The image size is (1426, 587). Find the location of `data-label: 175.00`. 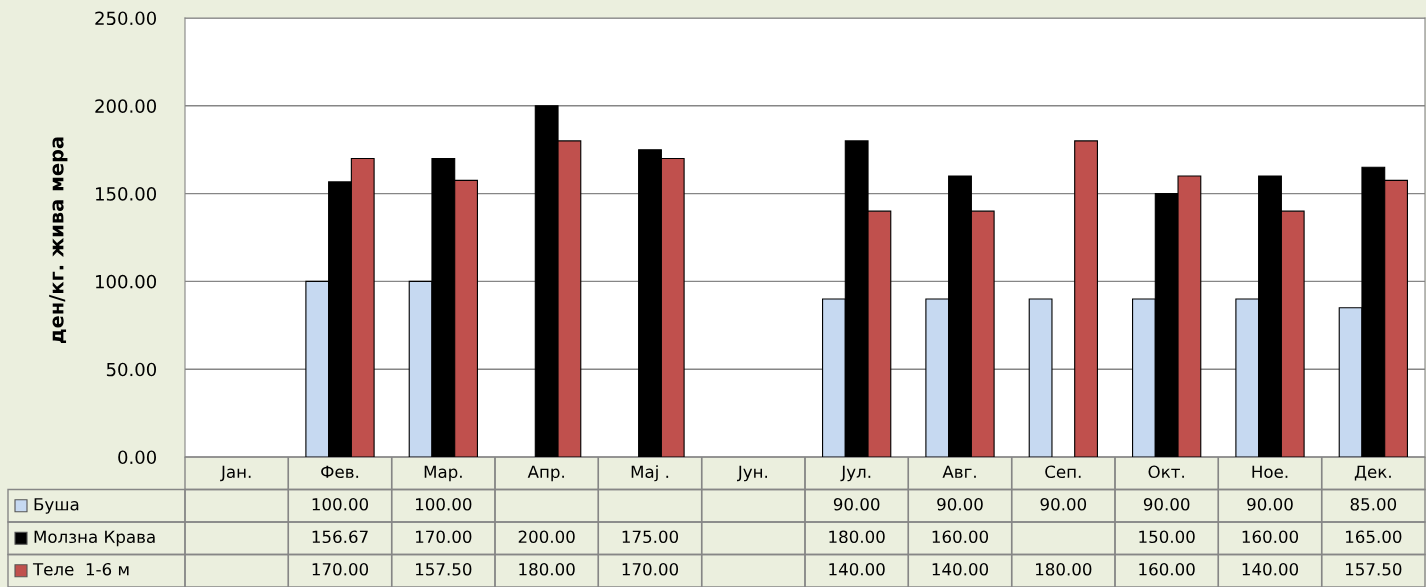

data-label: 175.00 is located at coordinates (650, 537).